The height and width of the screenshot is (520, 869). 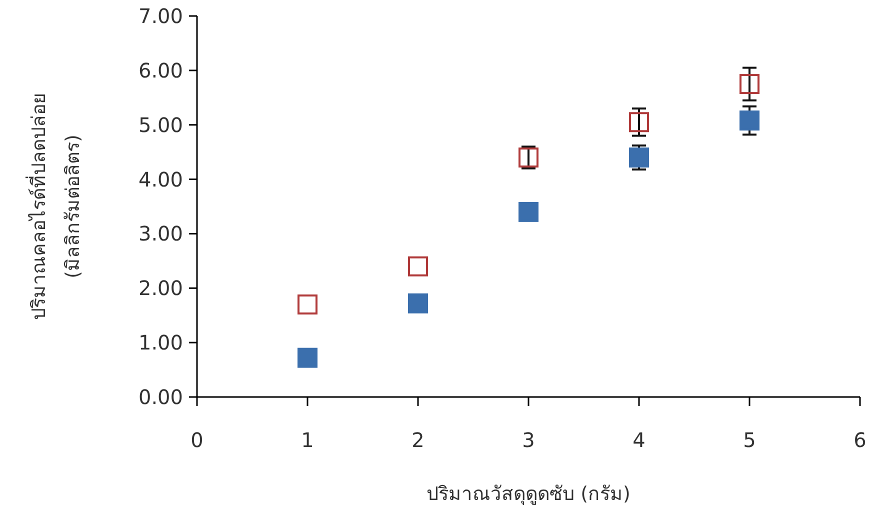 I want to click on y-tick-label: 2.00, so click(x=160, y=288).